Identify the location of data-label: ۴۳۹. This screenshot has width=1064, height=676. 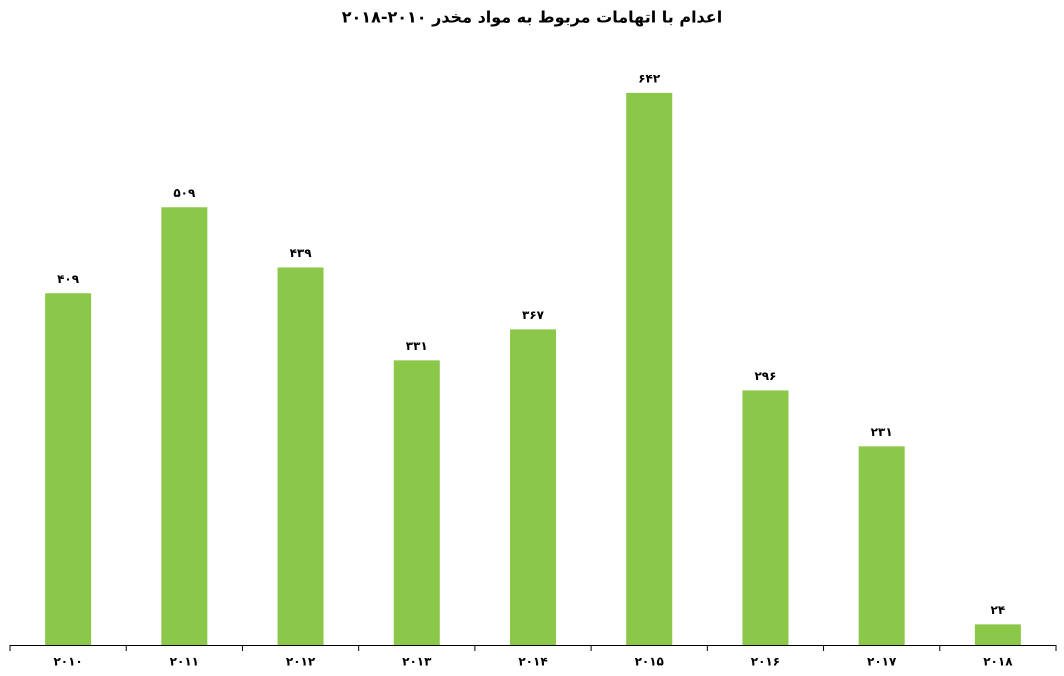
(301, 253).